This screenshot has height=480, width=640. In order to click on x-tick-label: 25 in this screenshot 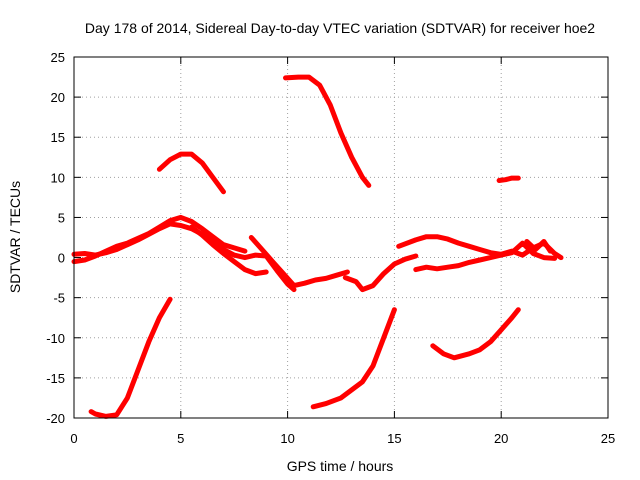, I will do `click(608, 438)`.